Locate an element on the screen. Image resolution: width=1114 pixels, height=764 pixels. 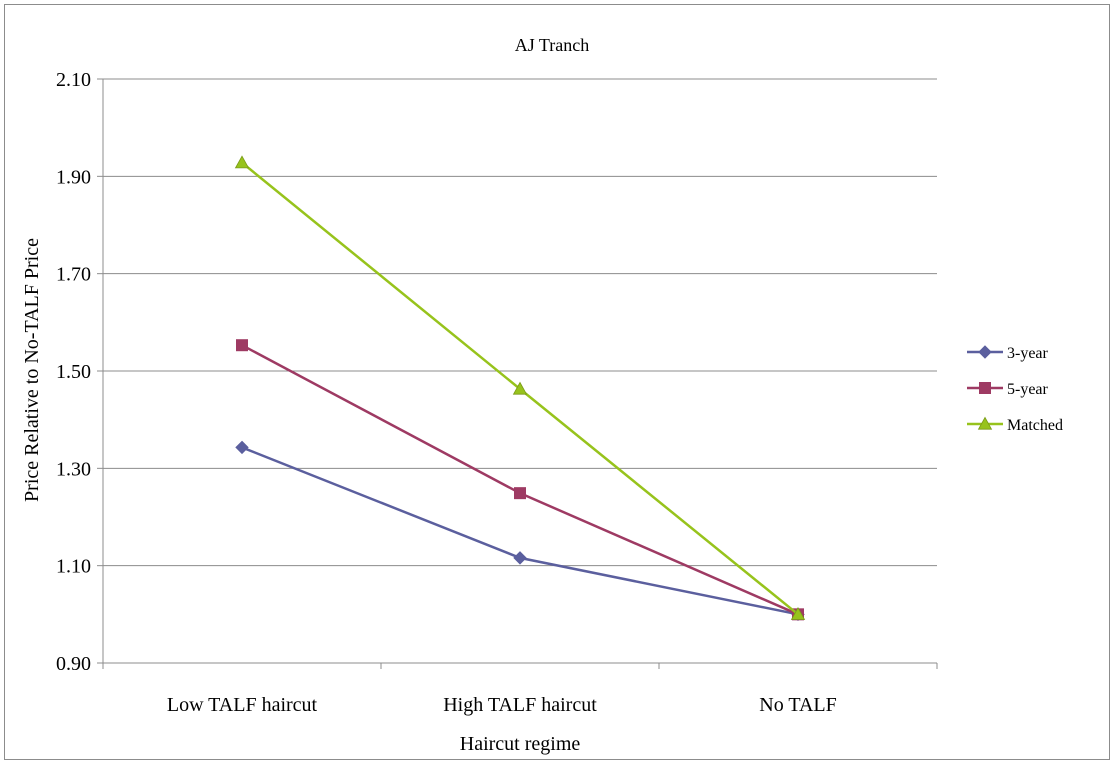
x-tick-label: No TALF is located at coordinates (797, 705).